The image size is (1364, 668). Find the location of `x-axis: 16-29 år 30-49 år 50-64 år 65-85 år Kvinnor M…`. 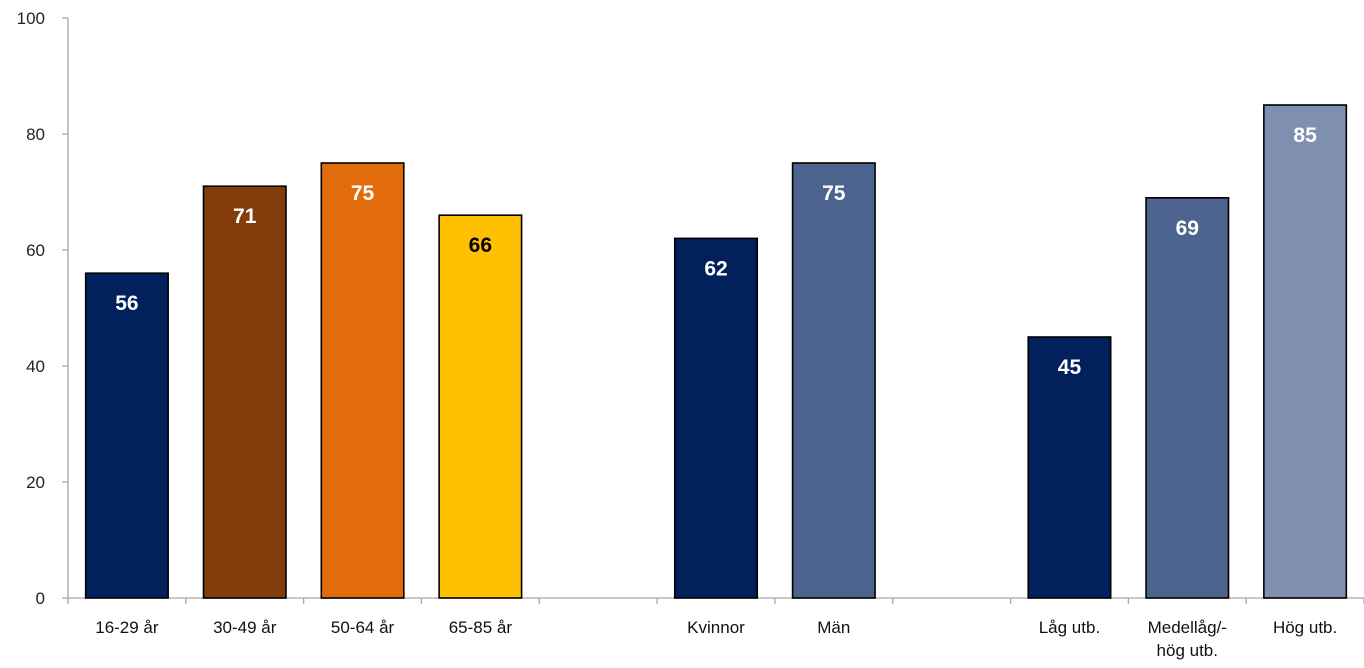

x-axis: 16-29 år 30-49 år 50-64 år 65-85 år Kvinnor M… is located at coordinates (715, 628).